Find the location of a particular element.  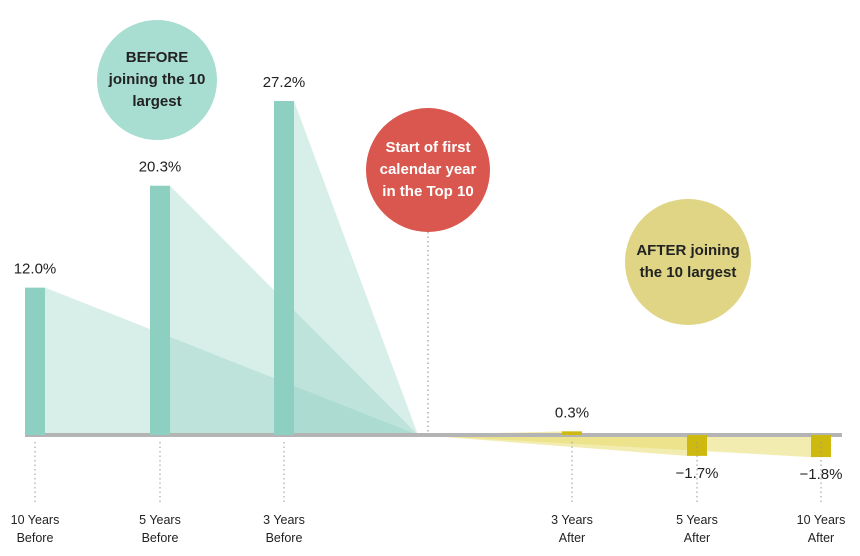

start-circle is located at coordinates (428, 170).